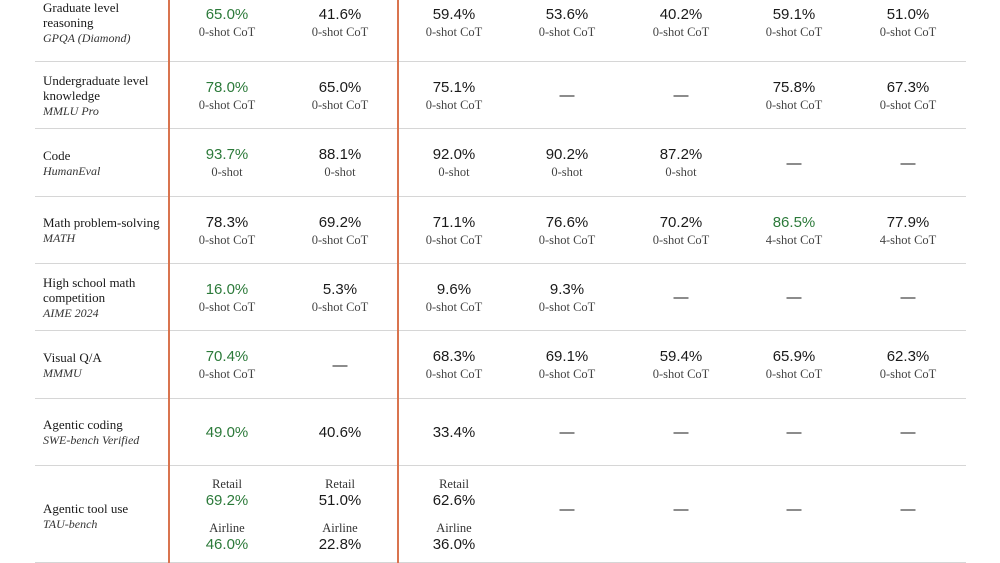 This screenshot has width=1000, height=563. What do you see at coordinates (567, 172) in the screenshot?
I see `shot-setting: 0-shot` at bounding box center [567, 172].